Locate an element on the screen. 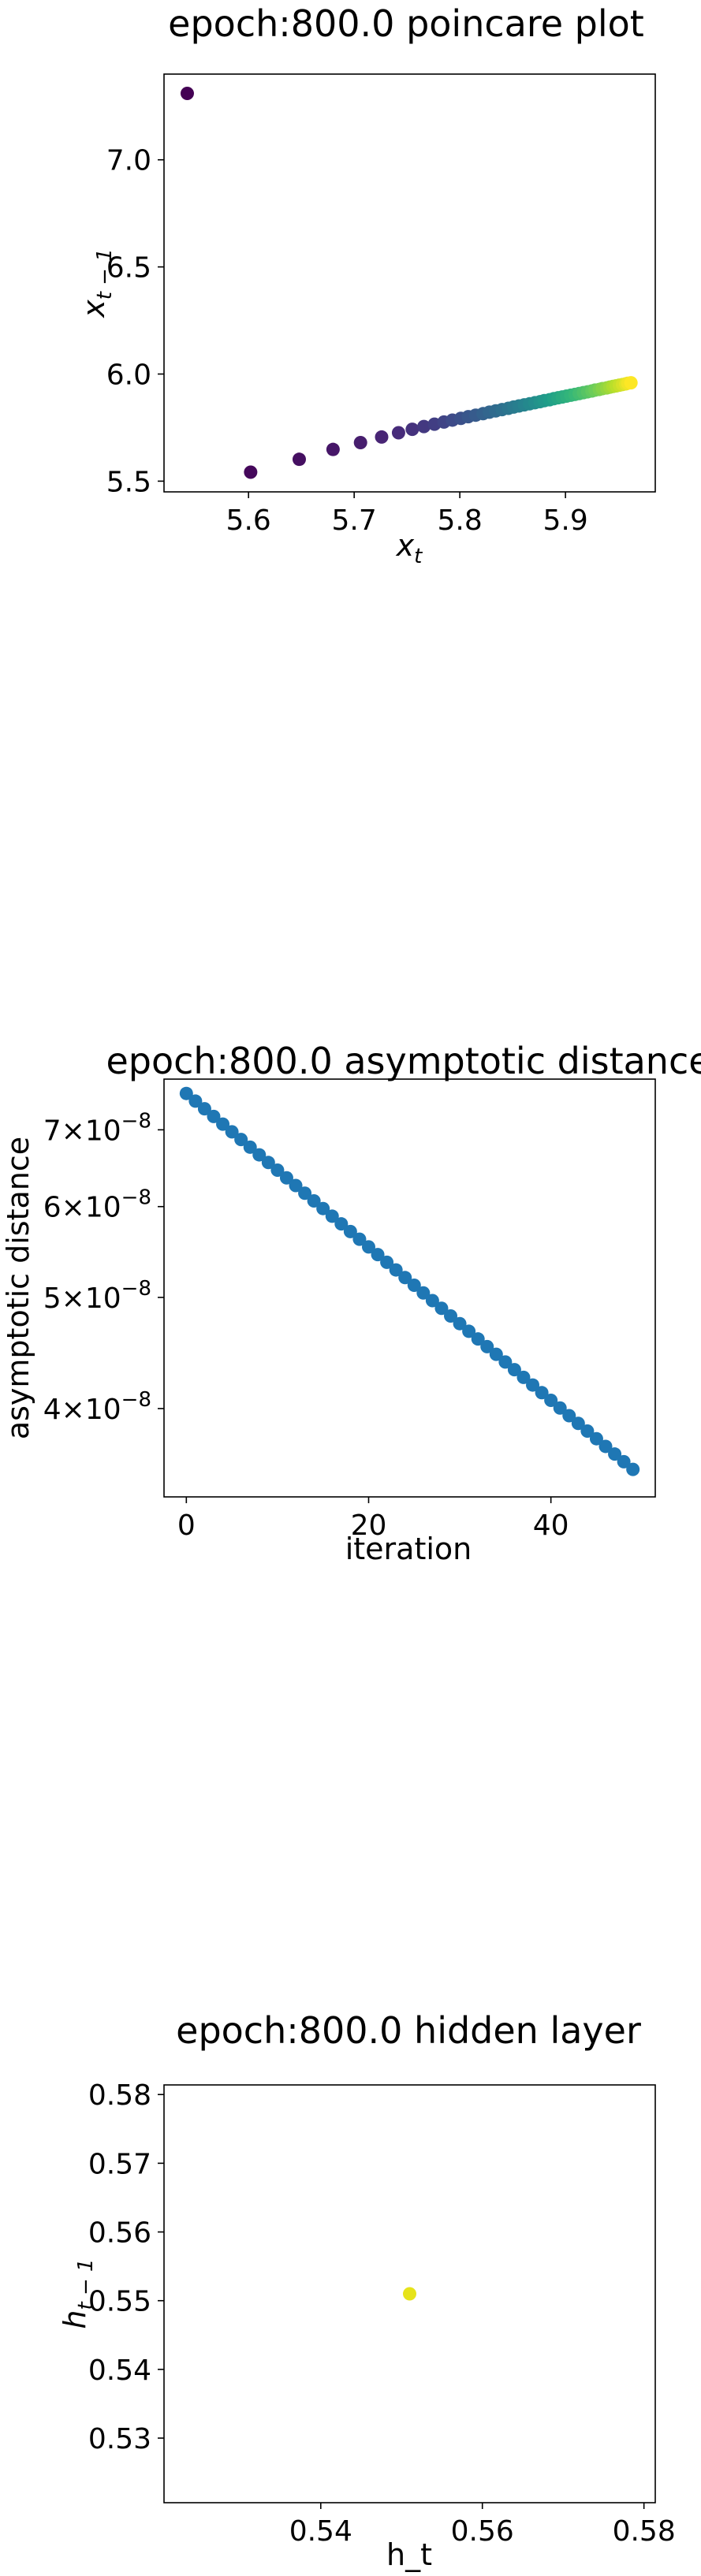 The height and width of the screenshot is (2576, 701). poincare-plot-y-tick-label: 6.5 is located at coordinates (129, 268).